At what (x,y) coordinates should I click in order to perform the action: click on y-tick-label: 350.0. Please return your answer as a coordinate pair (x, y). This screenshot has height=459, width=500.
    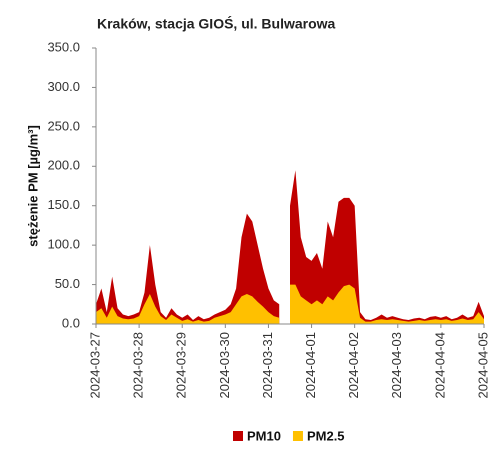
    Looking at the image, I should click on (63, 46).